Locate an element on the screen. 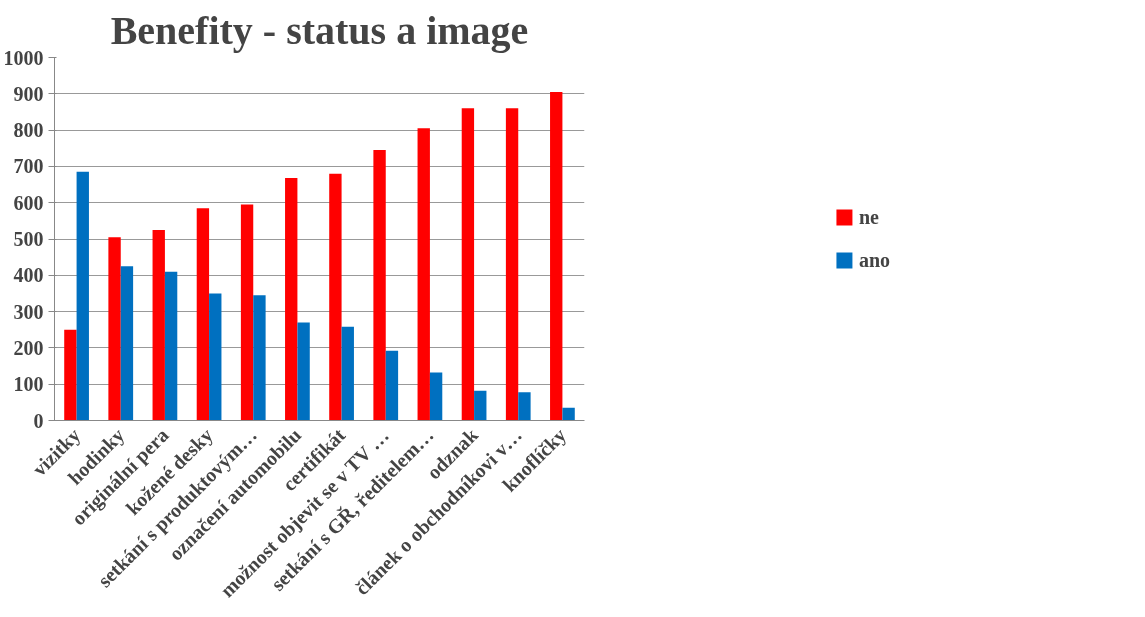 This screenshot has height=617, width=1145. chart-title: Benefity - status a image is located at coordinates (319, 30).